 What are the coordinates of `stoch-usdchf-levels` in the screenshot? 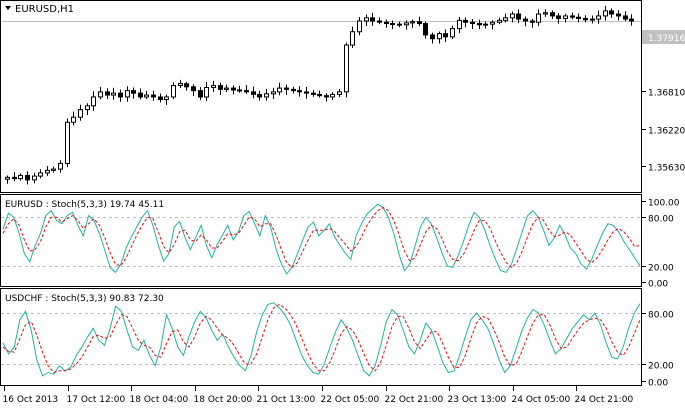 It's located at (321, 339).